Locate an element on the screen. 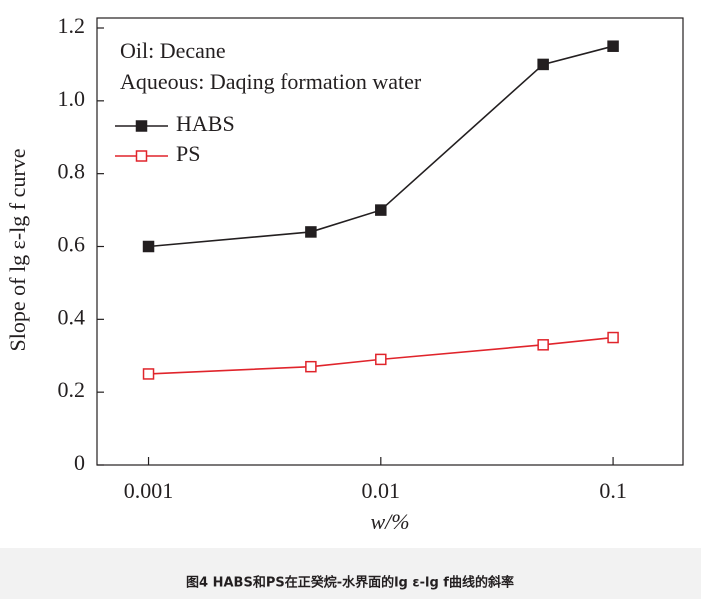 This screenshot has width=701, height=604. y-tick-label: 1.0 is located at coordinates (72, 98).